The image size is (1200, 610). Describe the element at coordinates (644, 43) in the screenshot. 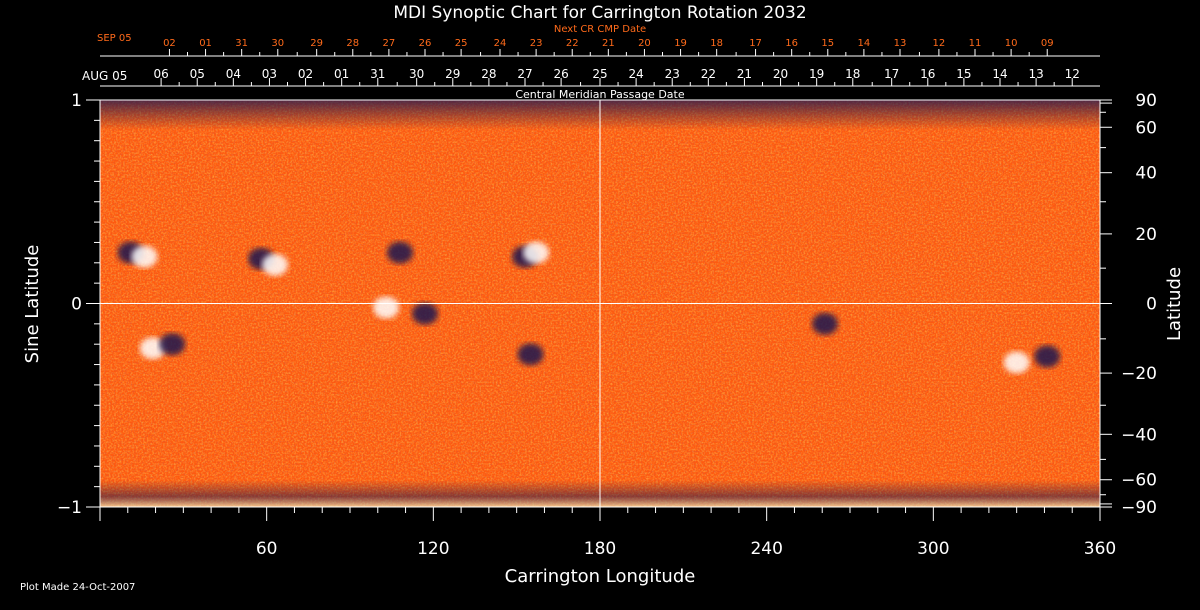

I see `next-date-label: 20` at that location.